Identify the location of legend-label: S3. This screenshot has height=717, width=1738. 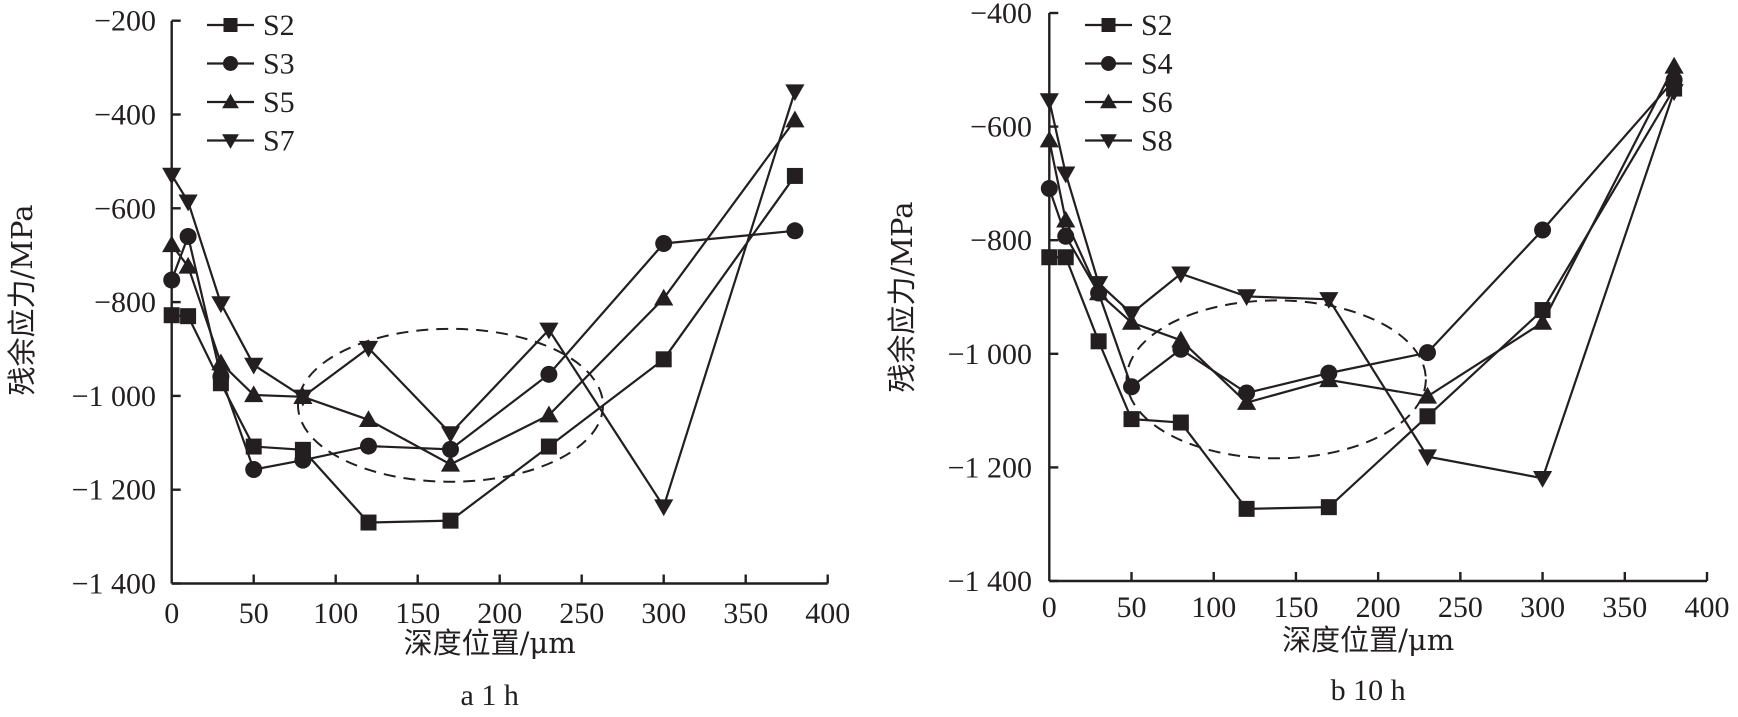
(279, 64).